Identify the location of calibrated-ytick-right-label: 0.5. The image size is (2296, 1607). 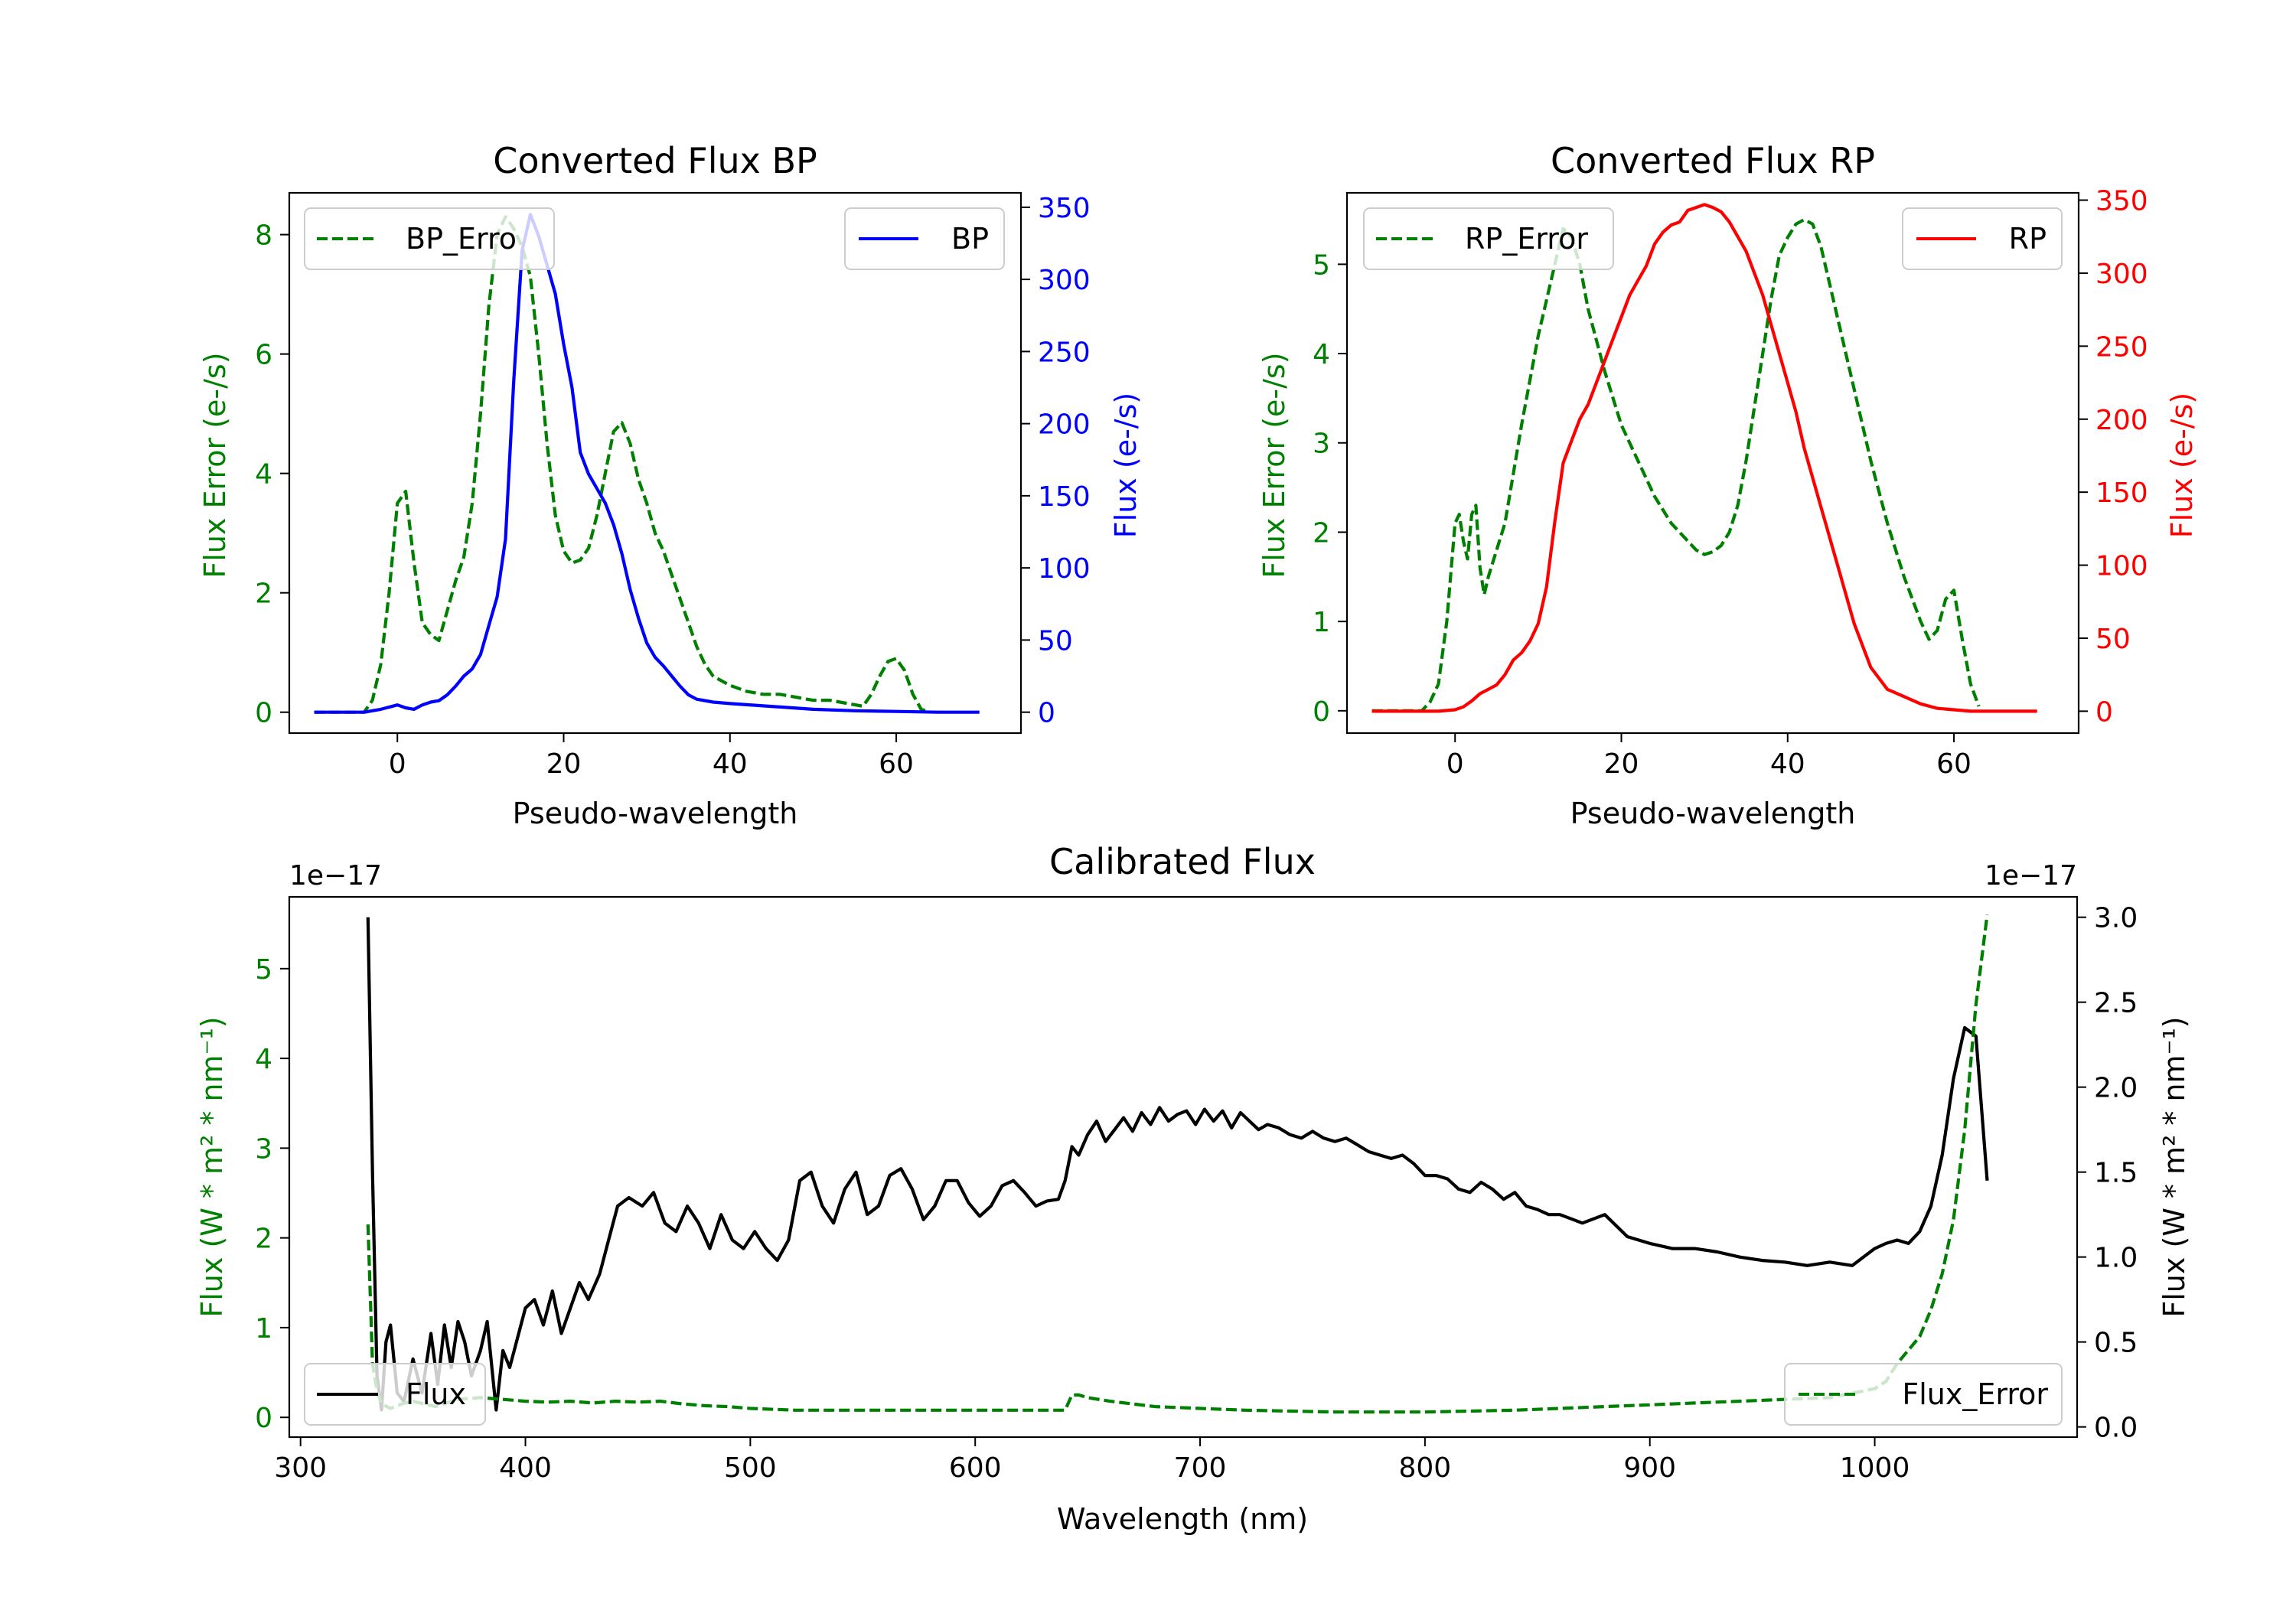
(2116, 1343).